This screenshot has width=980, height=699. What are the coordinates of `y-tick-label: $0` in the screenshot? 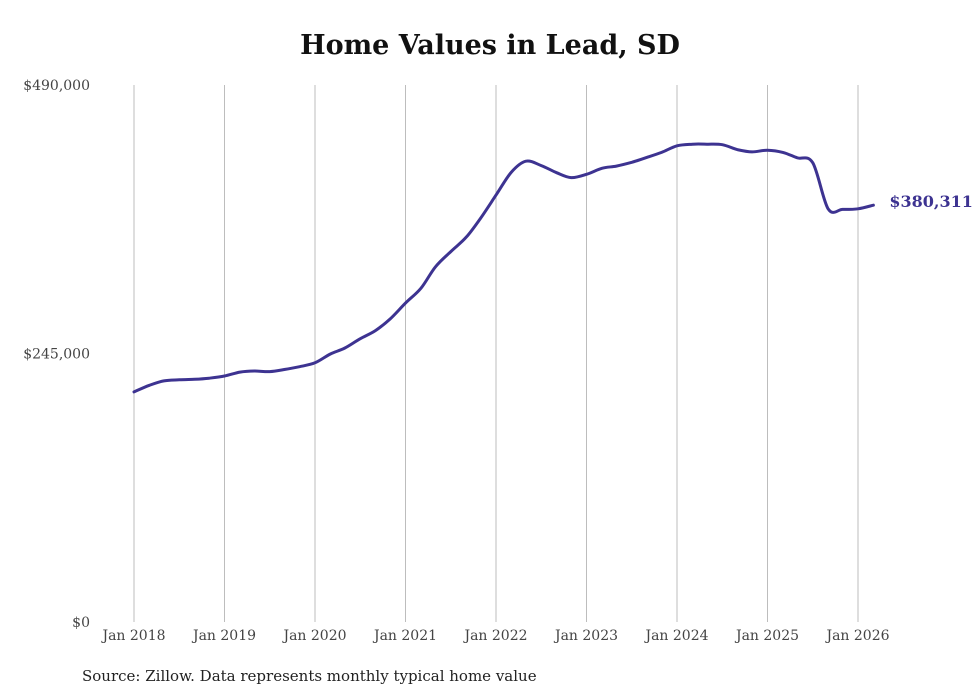 It's located at (81, 623).